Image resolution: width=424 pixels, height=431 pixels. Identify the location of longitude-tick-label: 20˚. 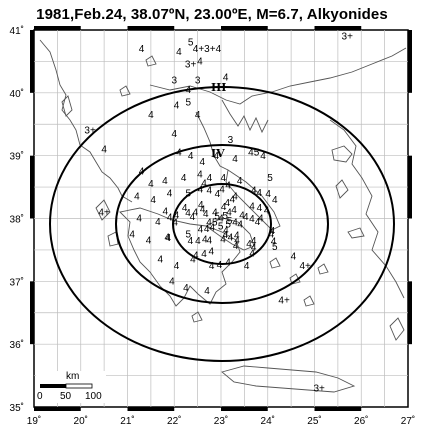
(81, 421).